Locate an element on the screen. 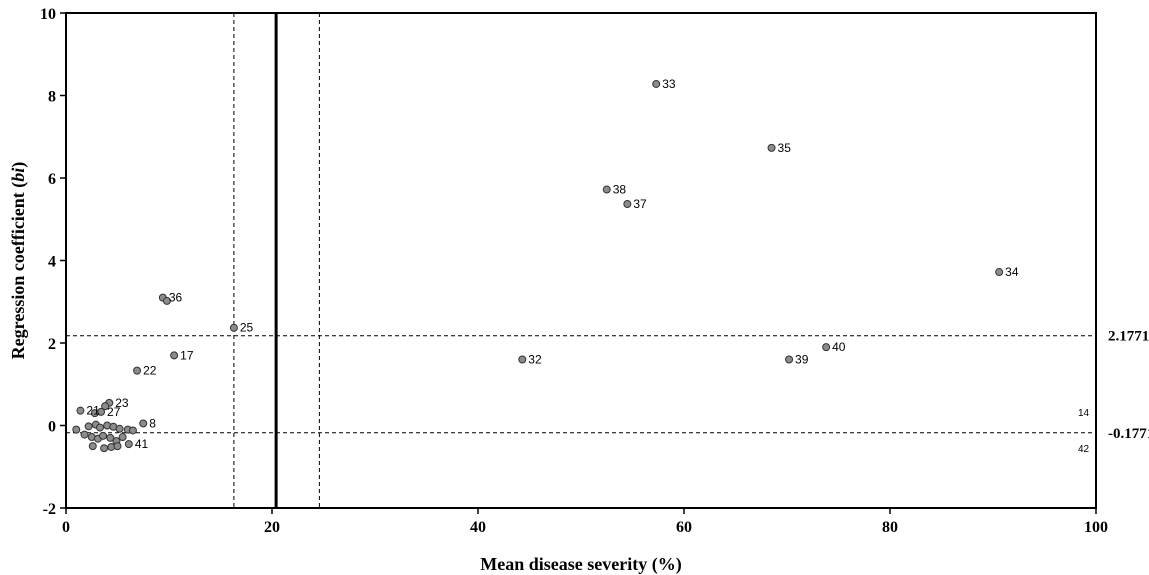 The image size is (1149, 575). y-axis-ticks: -2 0 2 4 6 8 10 is located at coordinates (53, 262).